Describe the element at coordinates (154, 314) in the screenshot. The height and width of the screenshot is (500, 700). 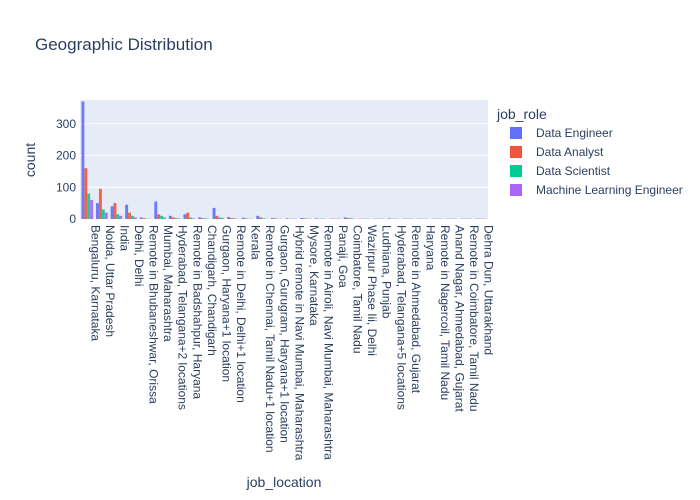
I see `x-tick-label: Remote in Bhubaneshwar, Orissa` at that location.